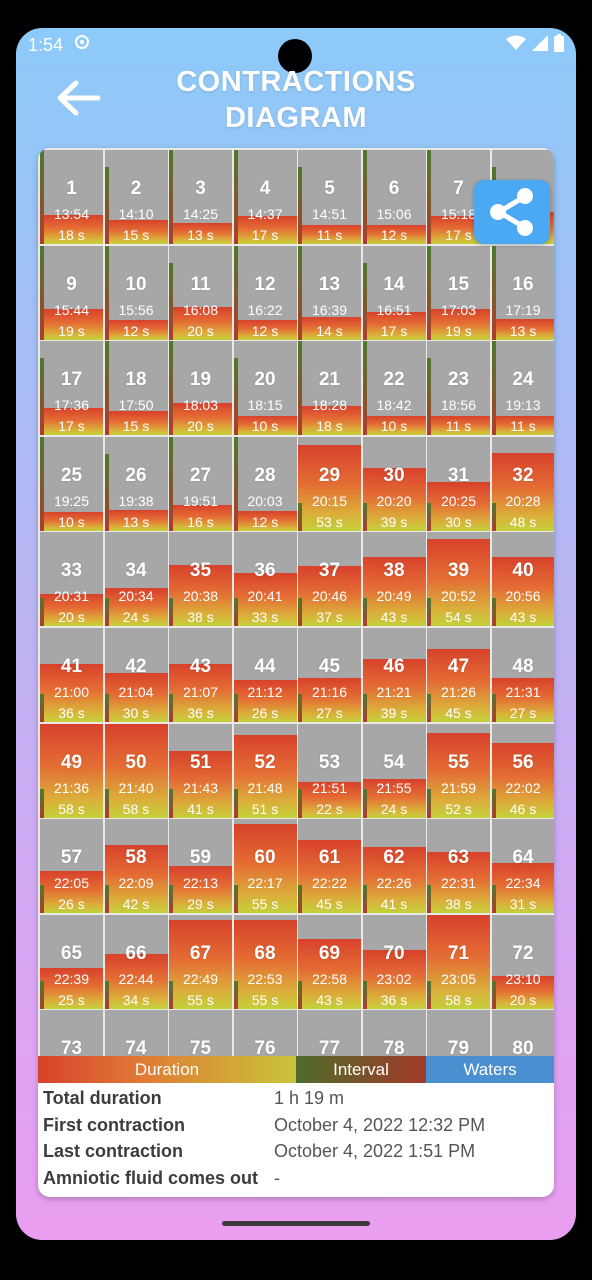 The image size is (592, 1280). What do you see at coordinates (71, 579) in the screenshot?
I see `contraction-cell: 33 20:31 20 s` at bounding box center [71, 579].